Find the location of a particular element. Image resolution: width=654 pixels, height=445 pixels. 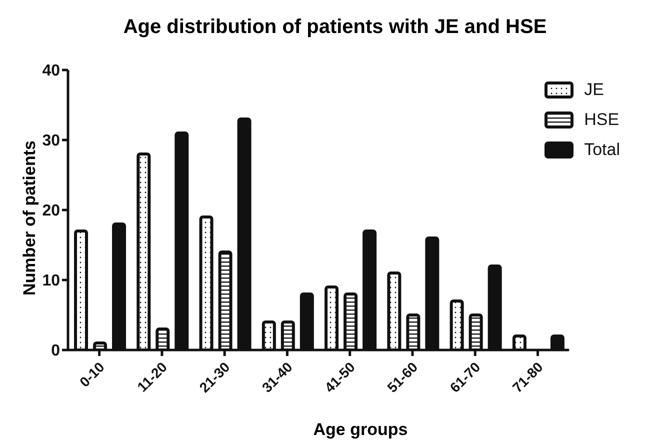

y-tick-label: 0 is located at coordinates (55, 351).